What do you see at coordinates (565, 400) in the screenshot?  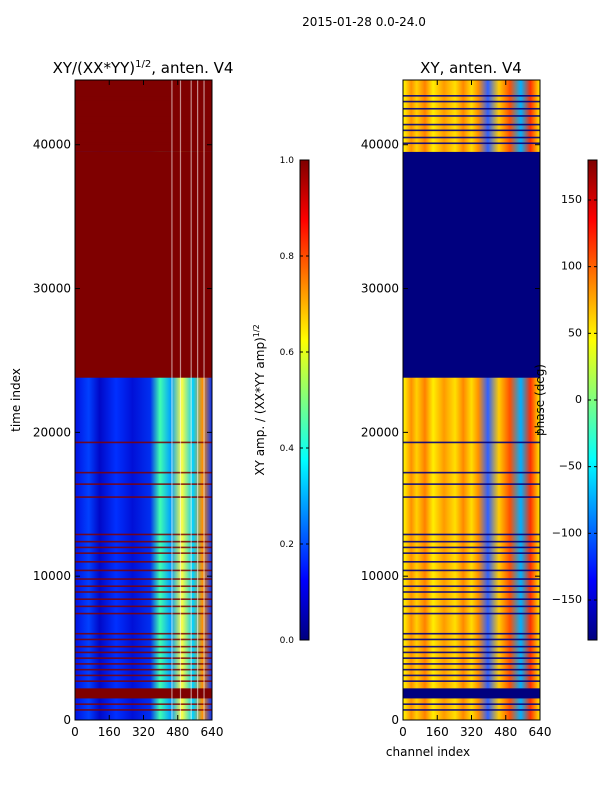 I see `phase-colorbar: 150 100 50 0 −50 −100 −150 phase (deg)` at bounding box center [565, 400].